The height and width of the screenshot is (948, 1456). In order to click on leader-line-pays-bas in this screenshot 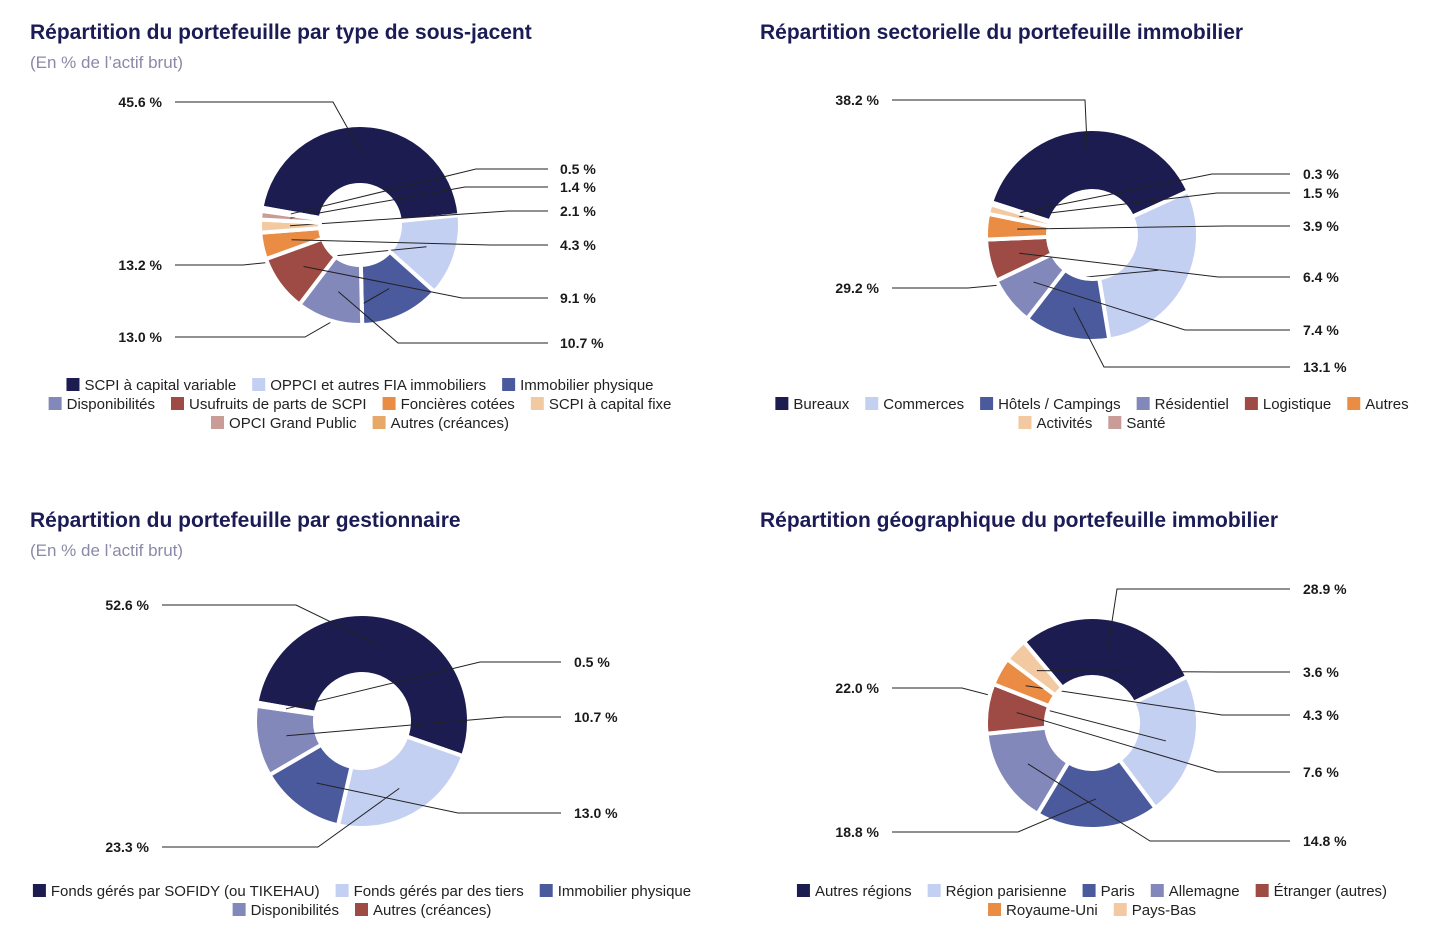, I will do `click(1163, 671)`.